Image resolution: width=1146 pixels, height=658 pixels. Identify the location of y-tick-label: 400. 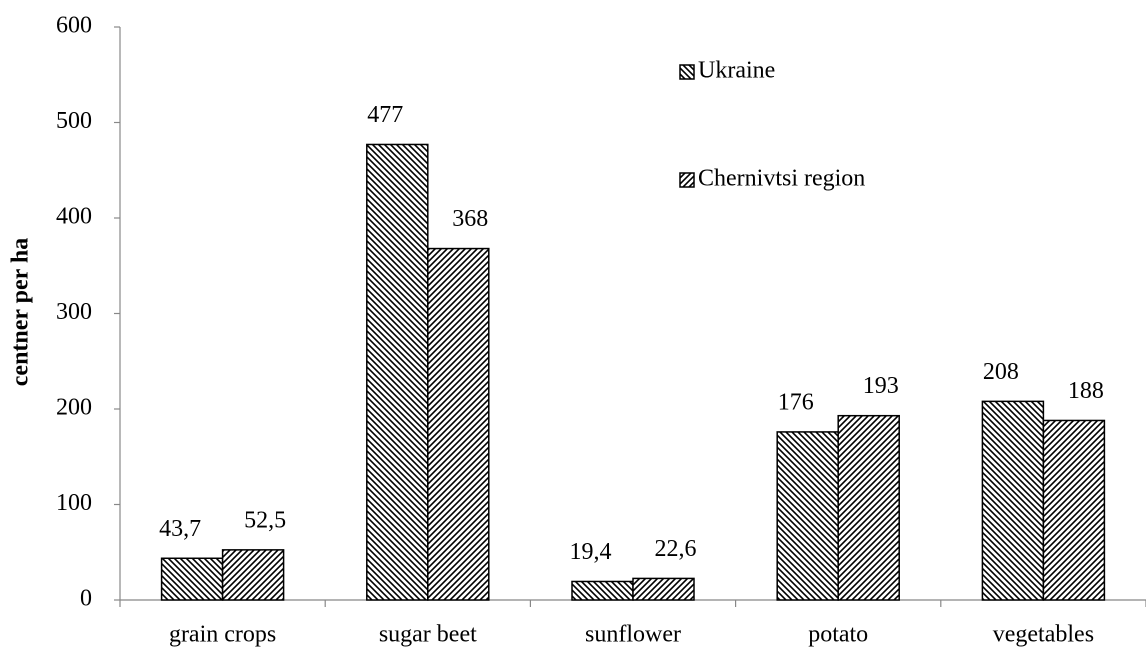
(74, 217).